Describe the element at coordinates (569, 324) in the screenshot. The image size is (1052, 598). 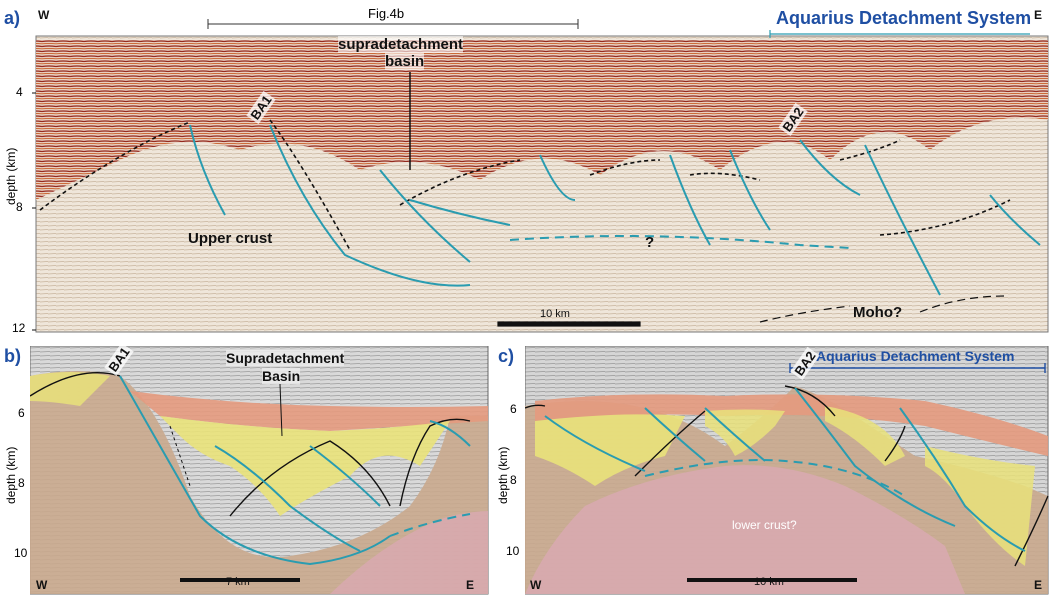
I see `panel-a-scale-bar` at that location.